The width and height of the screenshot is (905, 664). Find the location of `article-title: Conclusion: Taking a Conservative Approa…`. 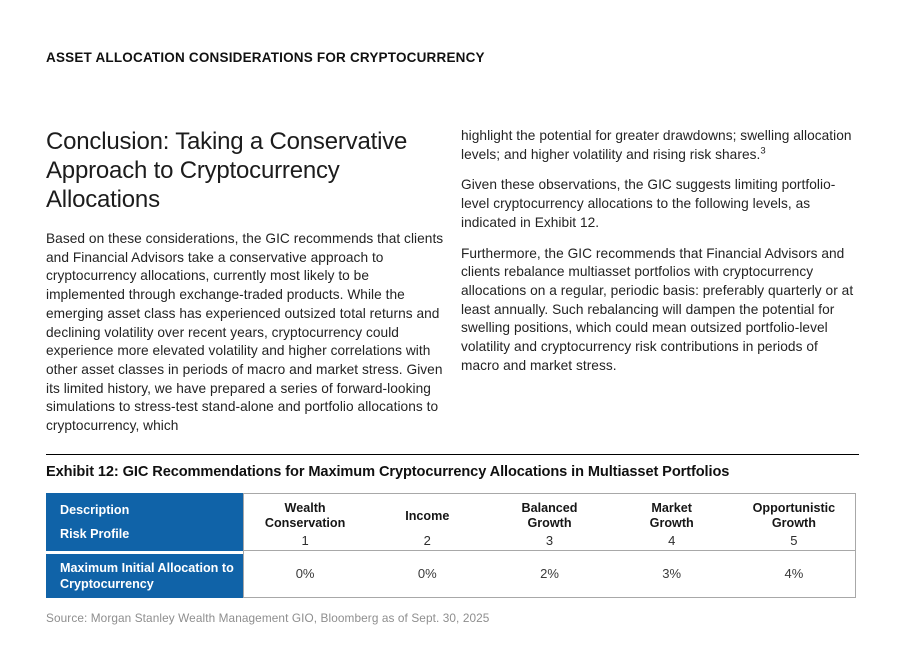

article-title: Conclusion: Taking a Conservative Approa… is located at coordinates (245, 170).